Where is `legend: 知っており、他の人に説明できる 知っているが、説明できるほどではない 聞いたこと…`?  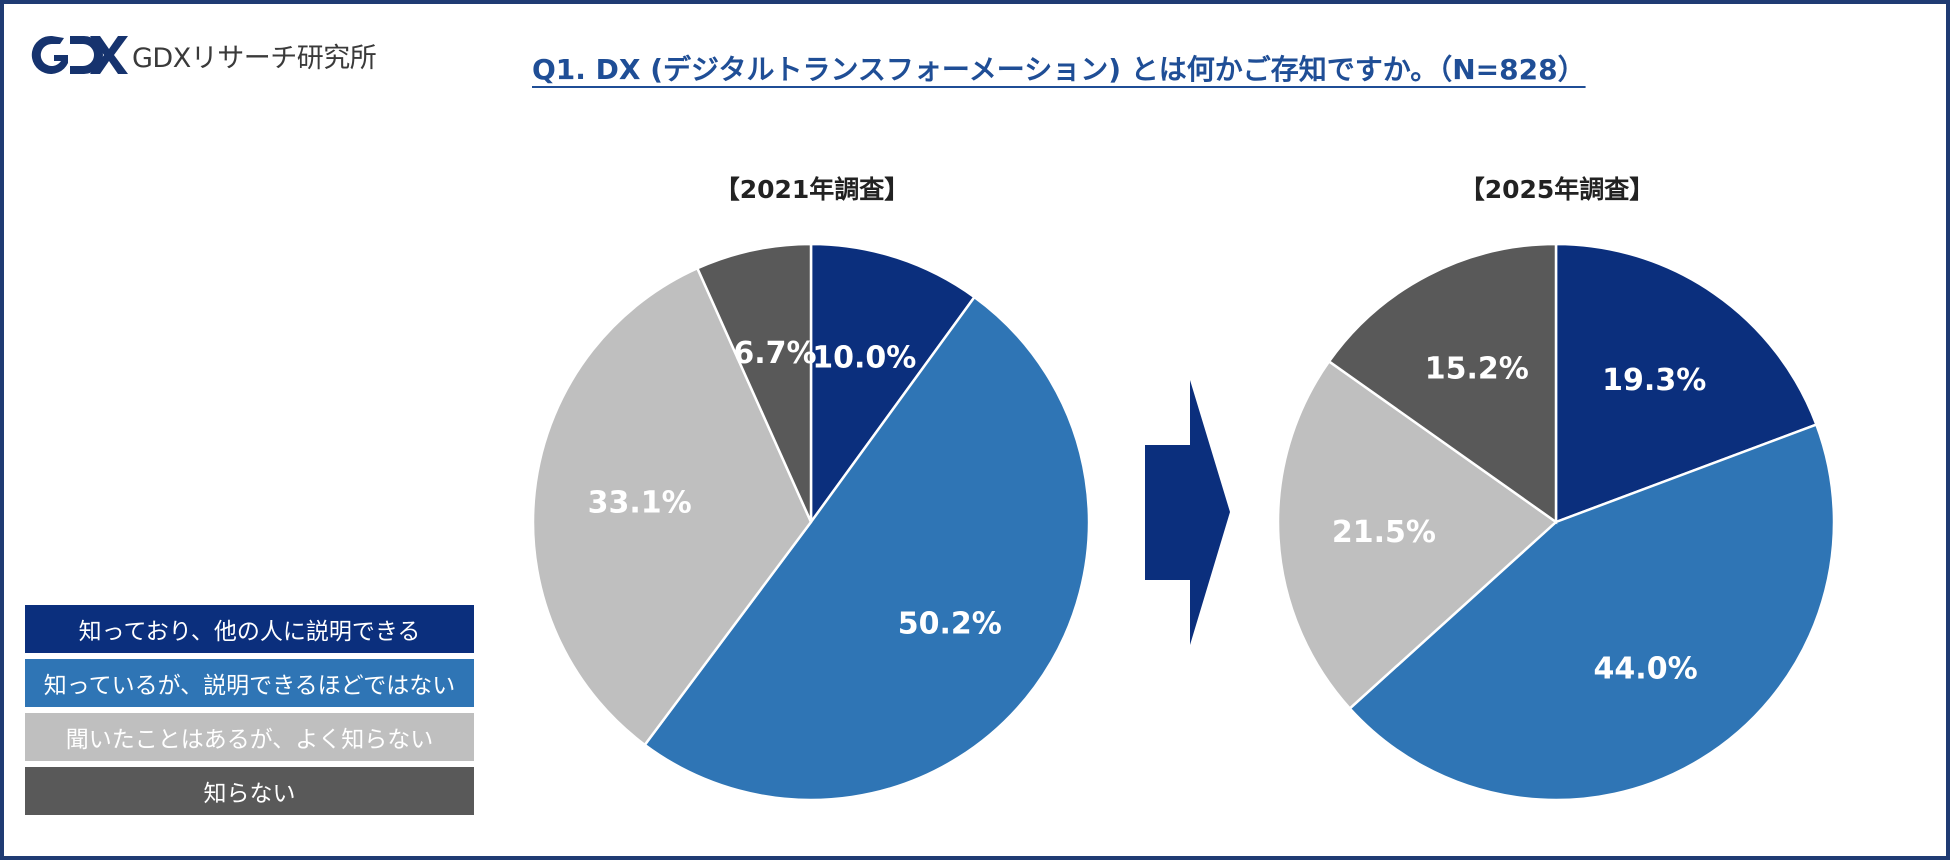
legend: 知っており、他の人に説明できる 知っているが、説明できるほどではない 聞いたこと… is located at coordinates (249, 713).